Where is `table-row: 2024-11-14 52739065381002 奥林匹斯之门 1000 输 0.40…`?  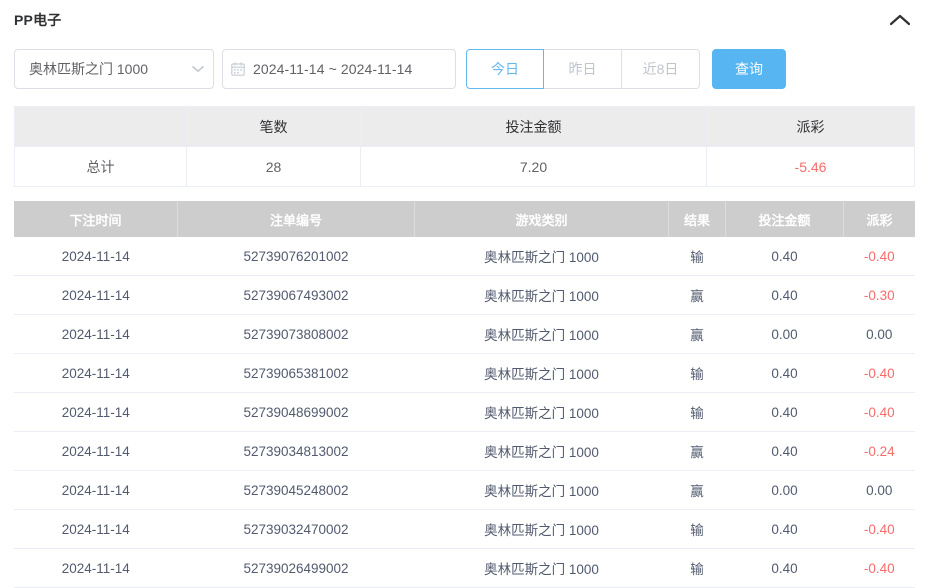
table-row: 2024-11-14 52739065381002 奥林匹斯之门 1000 输 0.40… is located at coordinates (464, 373).